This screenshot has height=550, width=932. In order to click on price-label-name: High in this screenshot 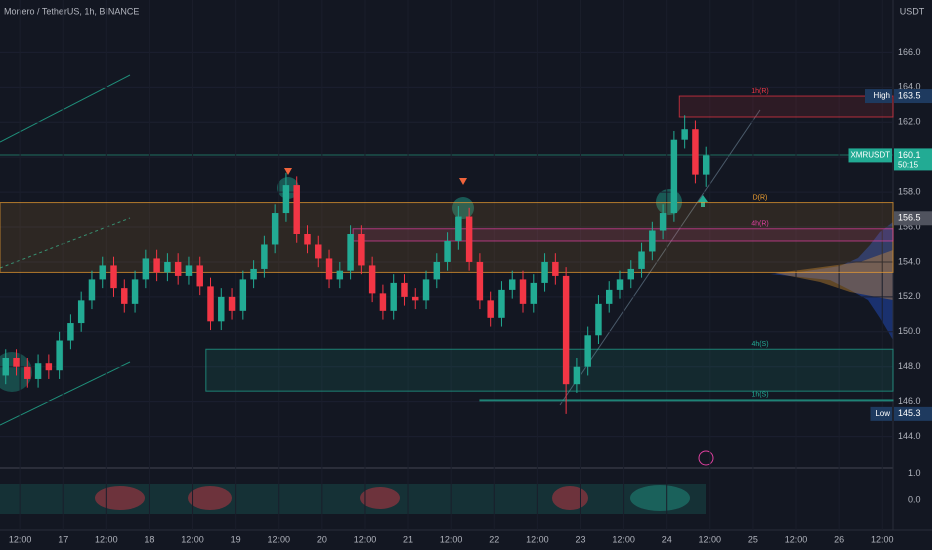, I will do `click(882, 95)`.